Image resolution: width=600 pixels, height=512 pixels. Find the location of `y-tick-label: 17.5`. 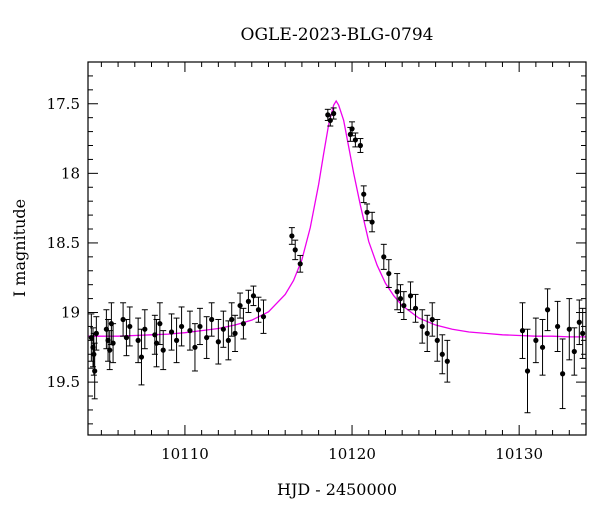

y-tick-label: 17.5 is located at coordinates (63, 104).